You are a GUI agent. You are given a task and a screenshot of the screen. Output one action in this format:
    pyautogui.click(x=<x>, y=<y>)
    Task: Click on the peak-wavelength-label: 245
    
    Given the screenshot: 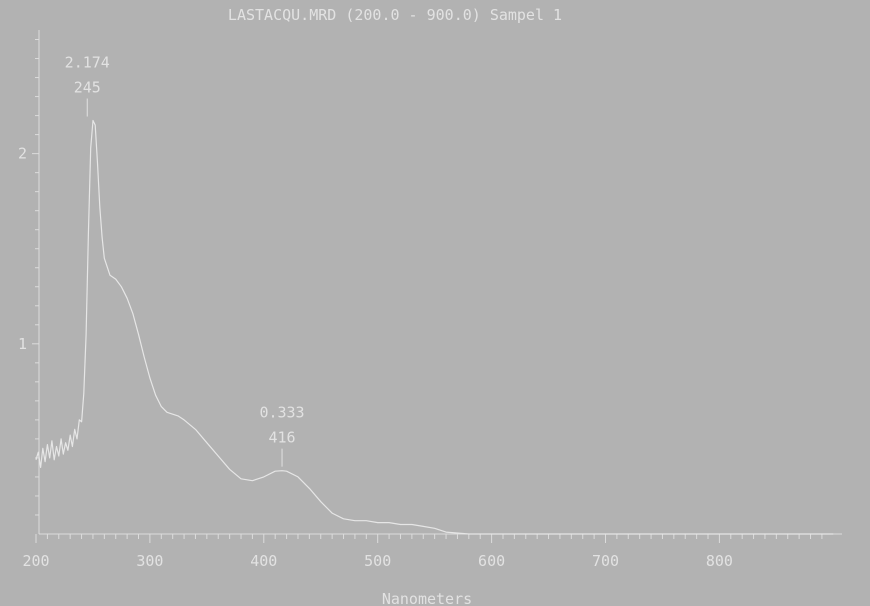 What is the action you would take?
    pyautogui.click(x=87, y=88)
    